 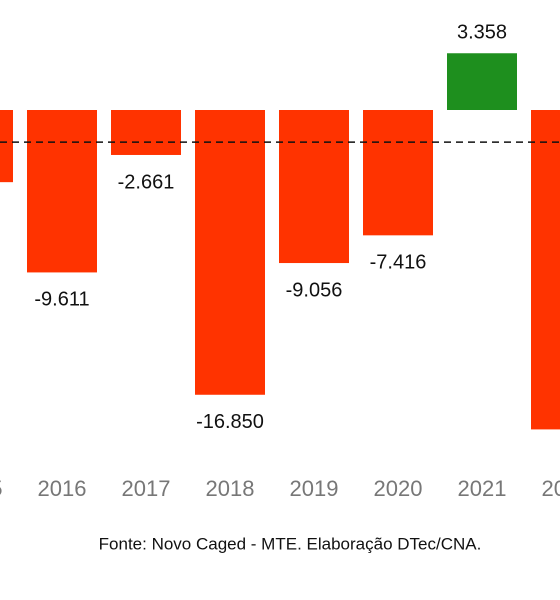 I want to click on x-tick-label: 2022, so click(x=551, y=488).